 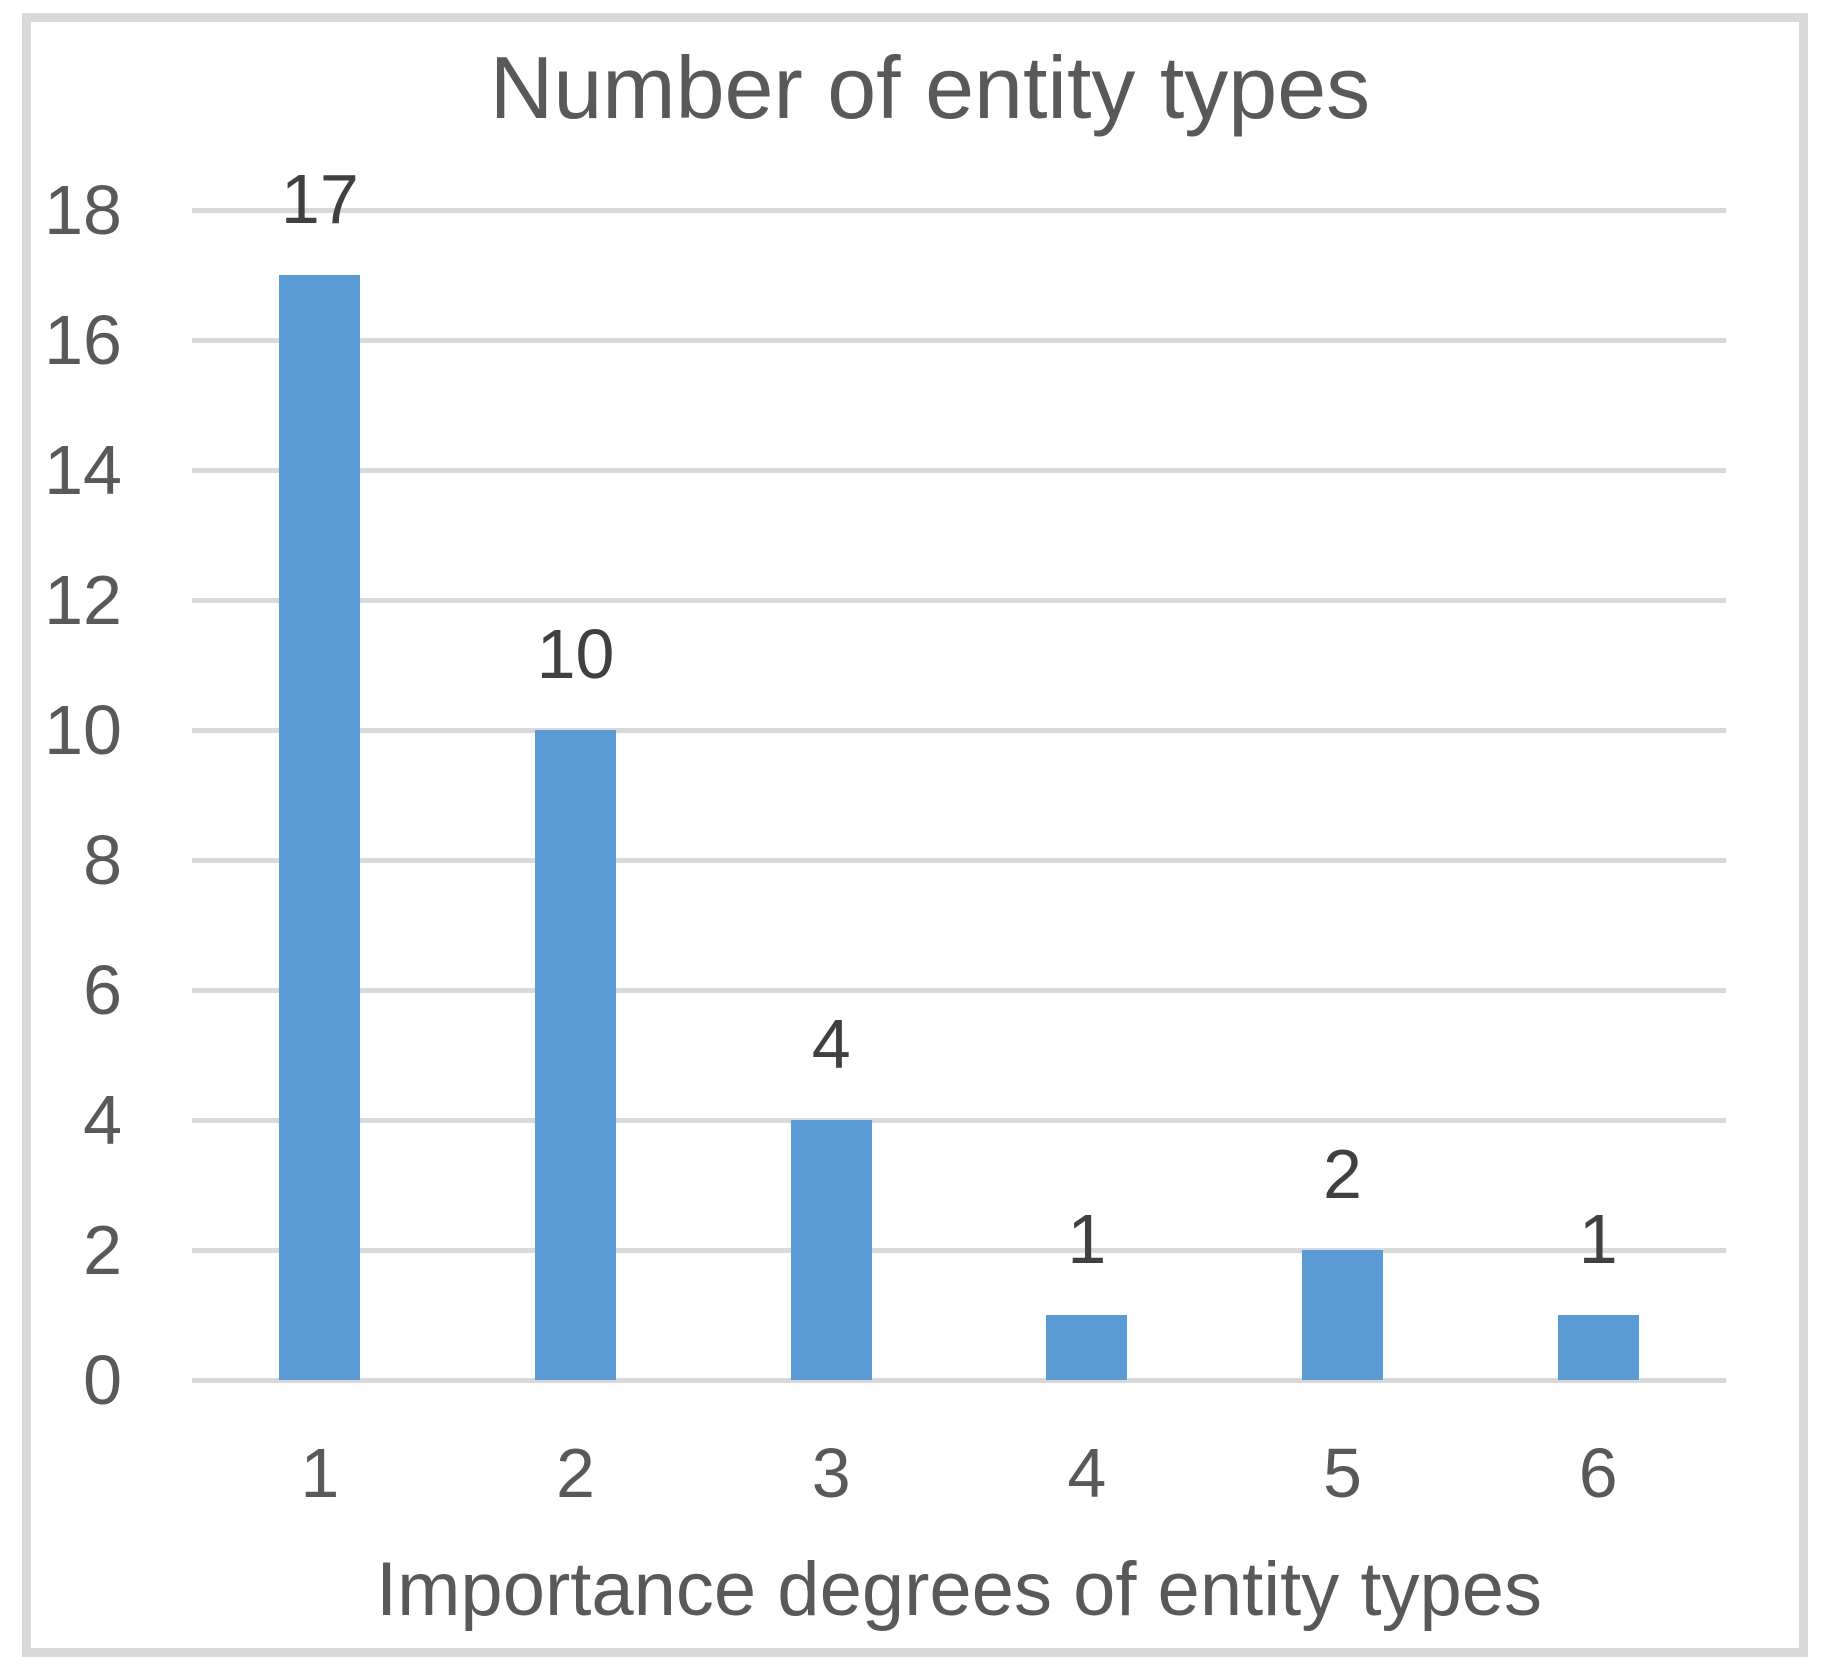 I want to click on bar-value-label-5: 2, so click(x=1342, y=1174).